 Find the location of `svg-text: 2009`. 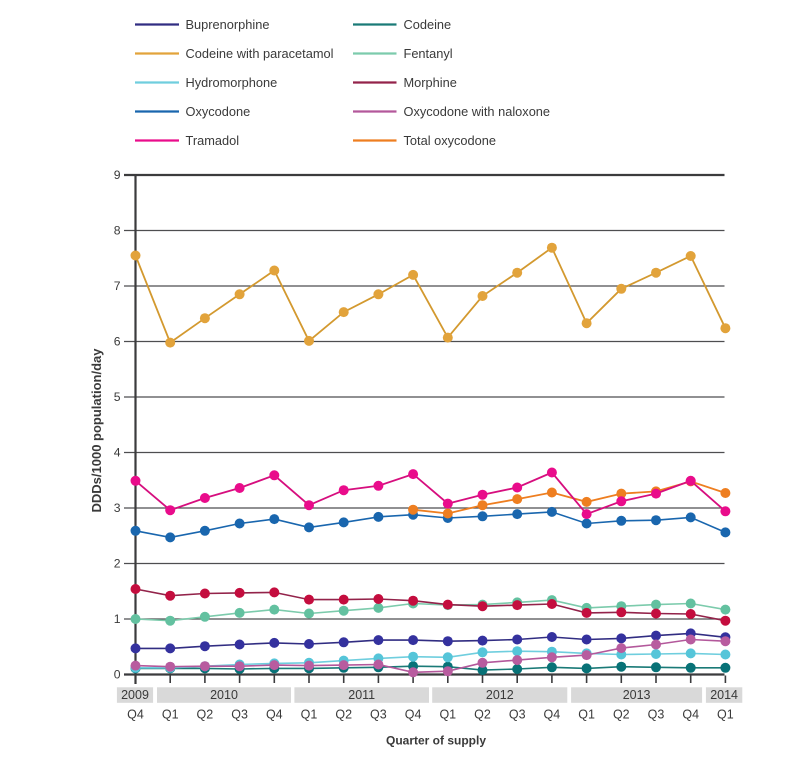

svg-text: 2009 is located at coordinates (135, 695).